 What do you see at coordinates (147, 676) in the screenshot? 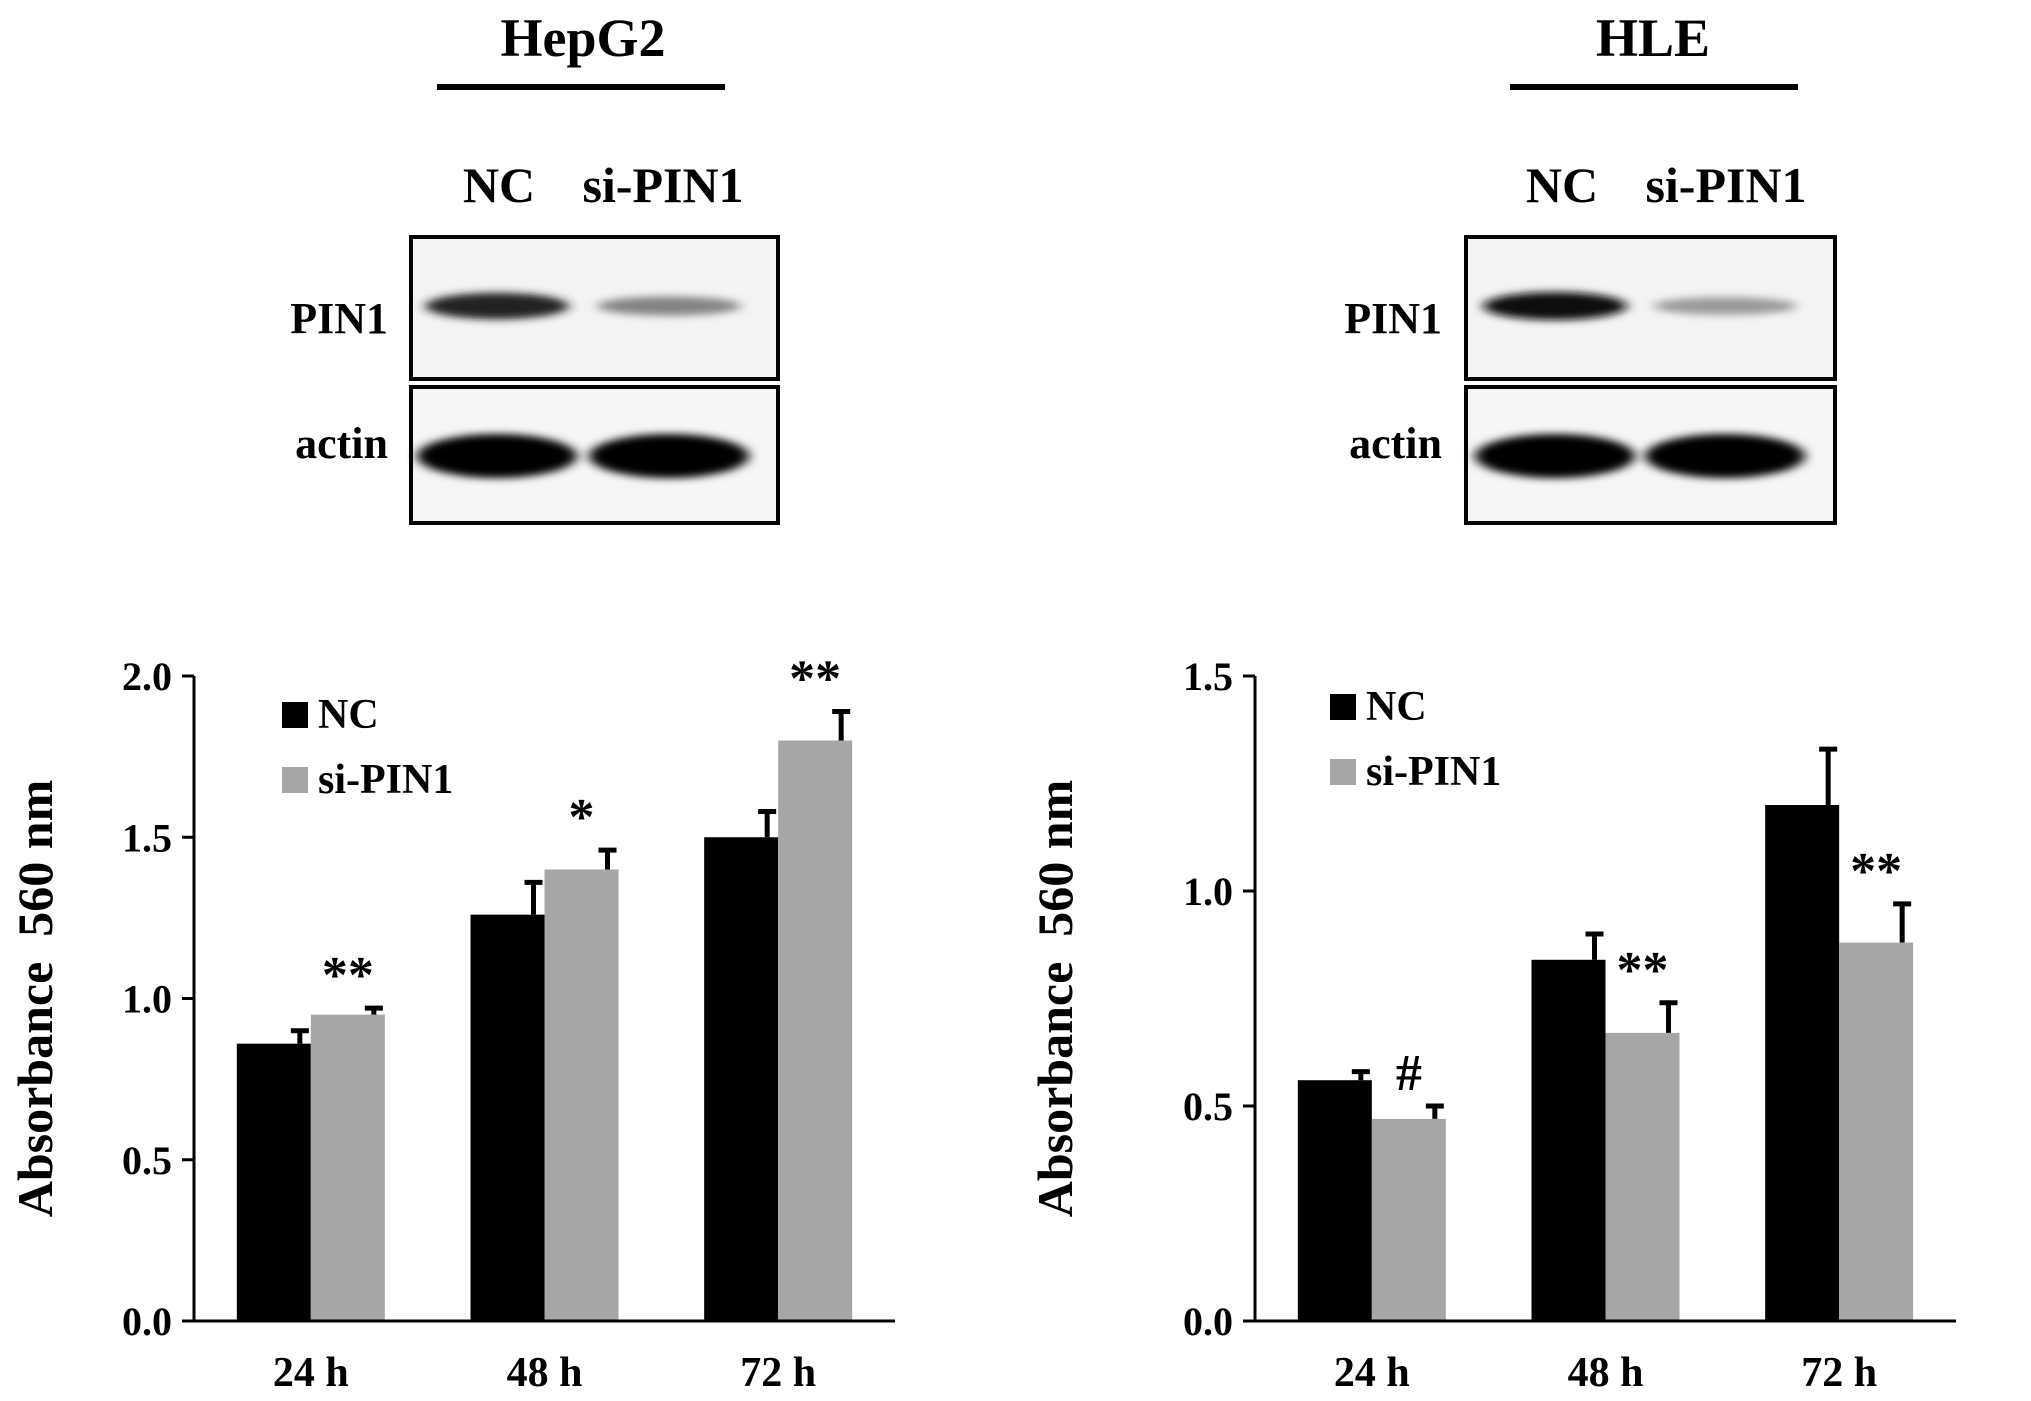
I see `y-tick-label: 2.0` at bounding box center [147, 676].